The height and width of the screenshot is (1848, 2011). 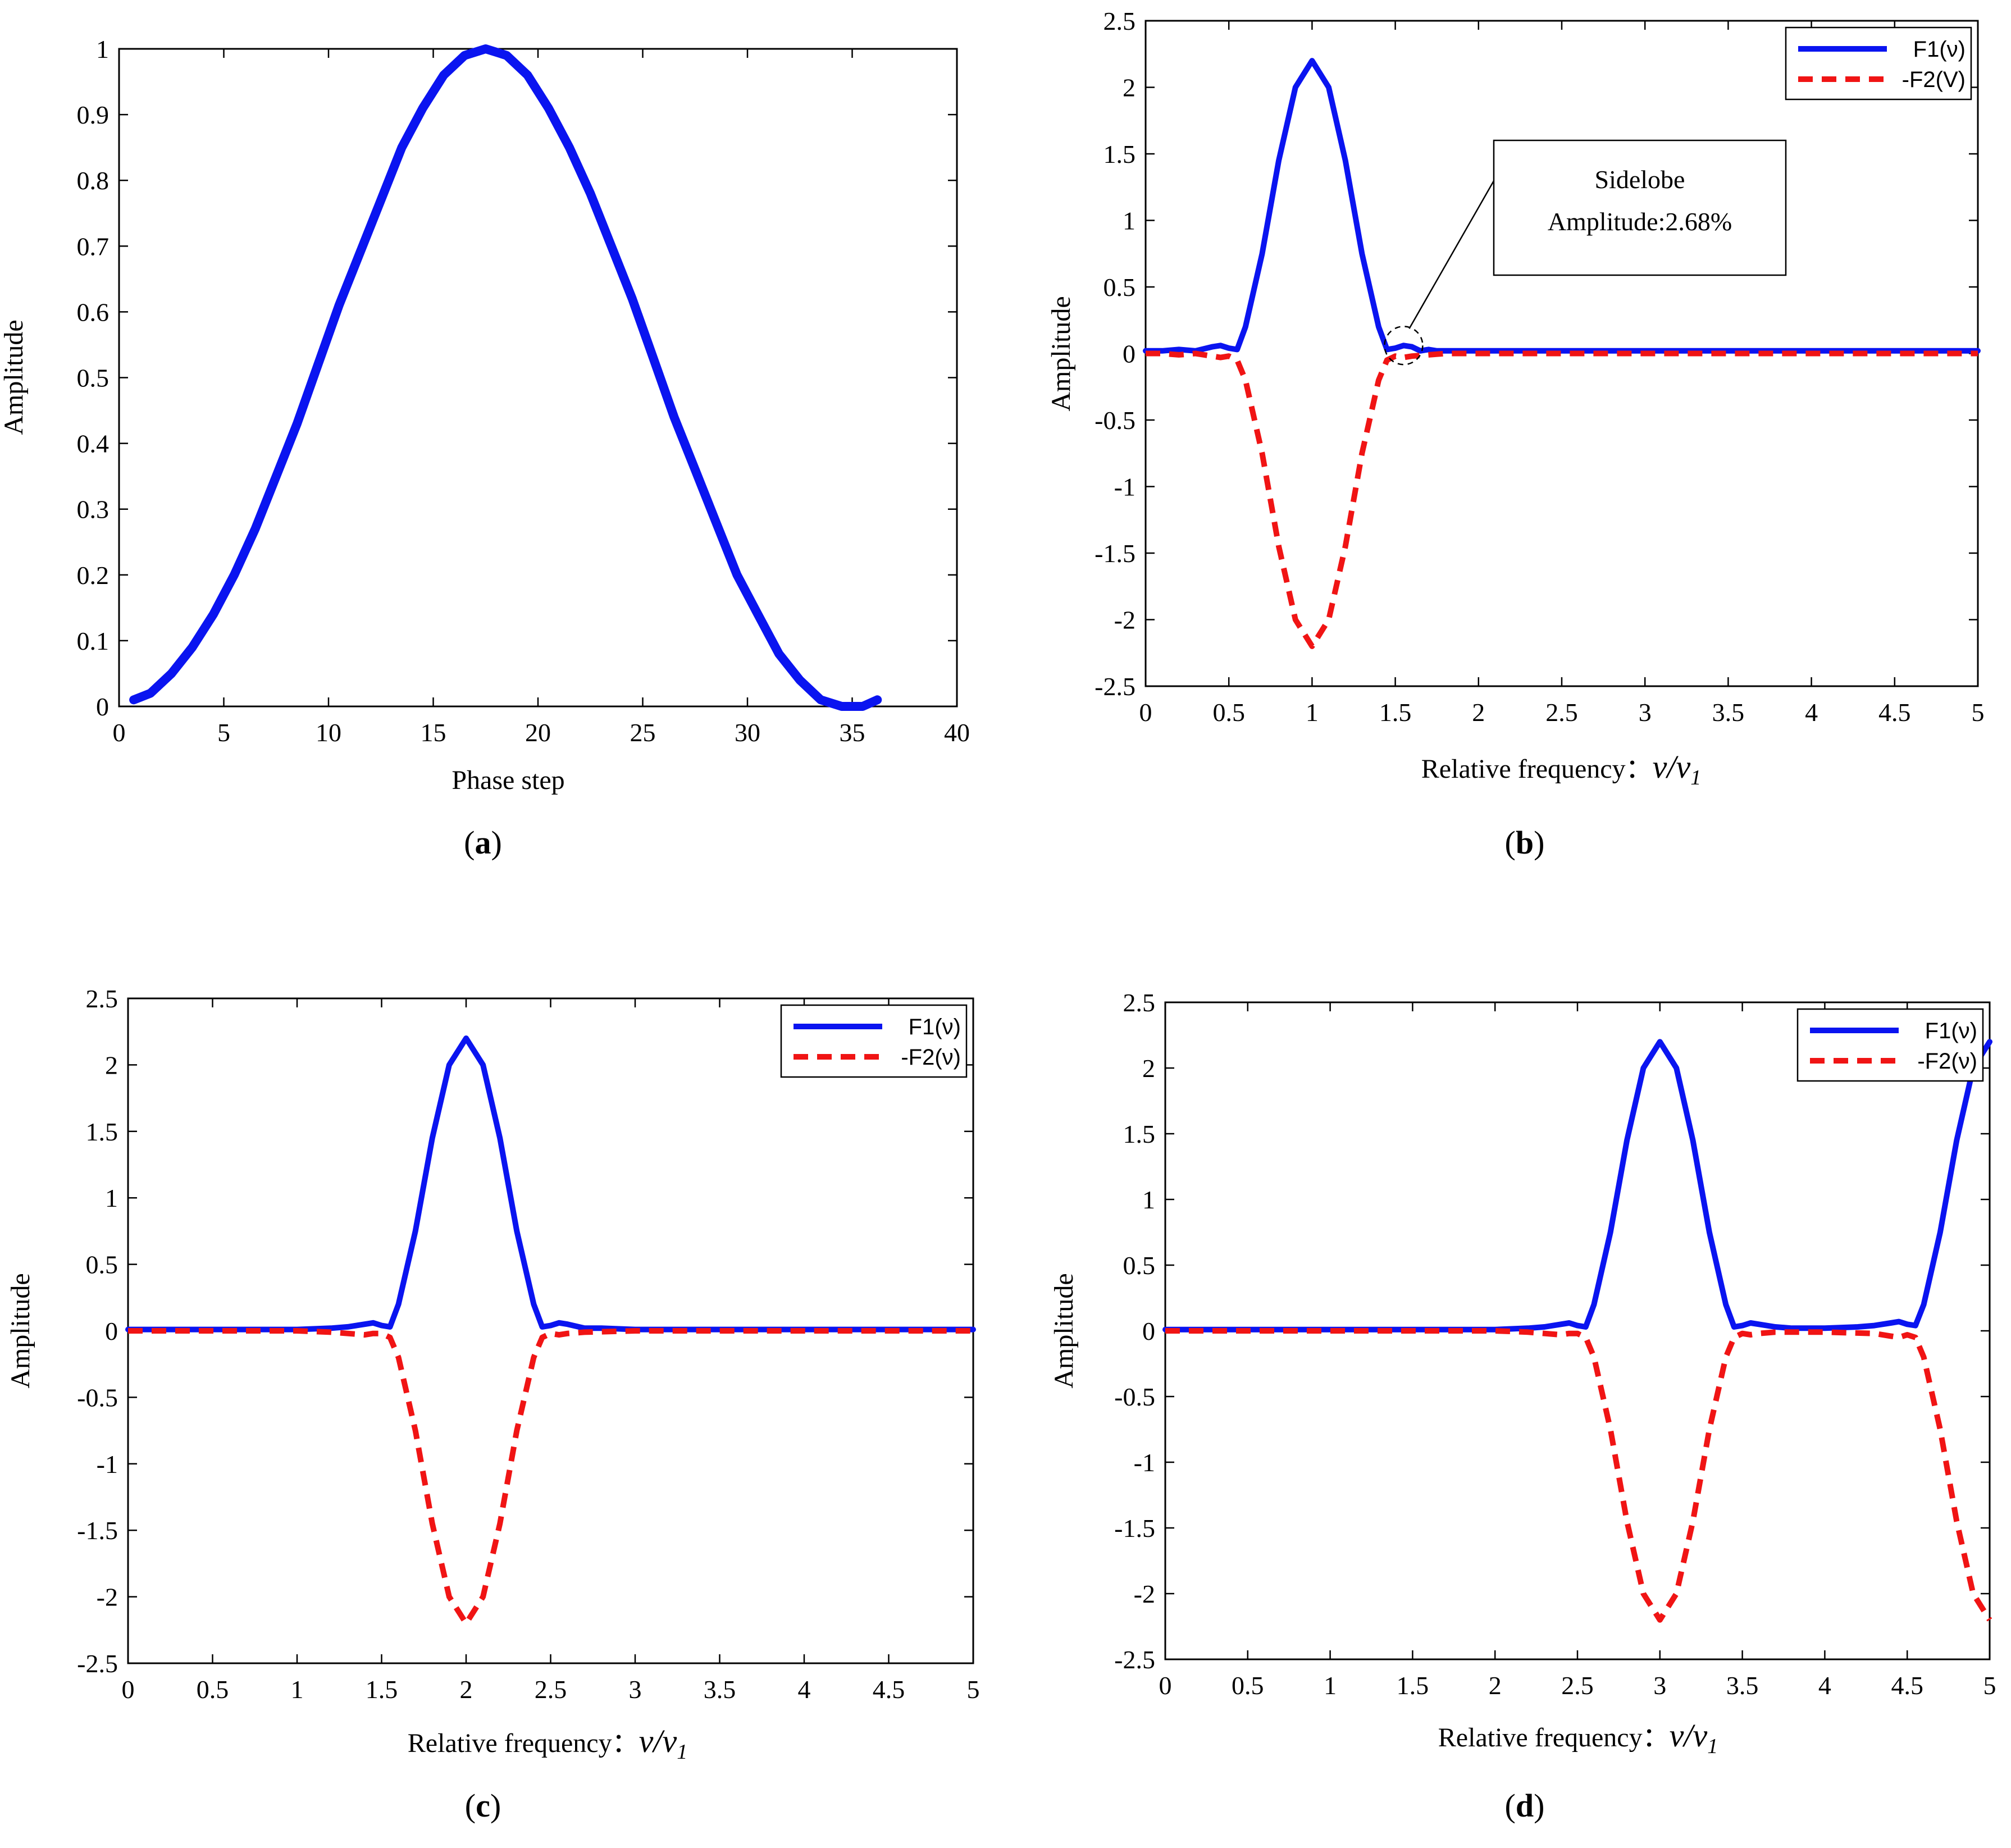 I want to click on y-tick-label: -2.5, so click(x=1115, y=686).